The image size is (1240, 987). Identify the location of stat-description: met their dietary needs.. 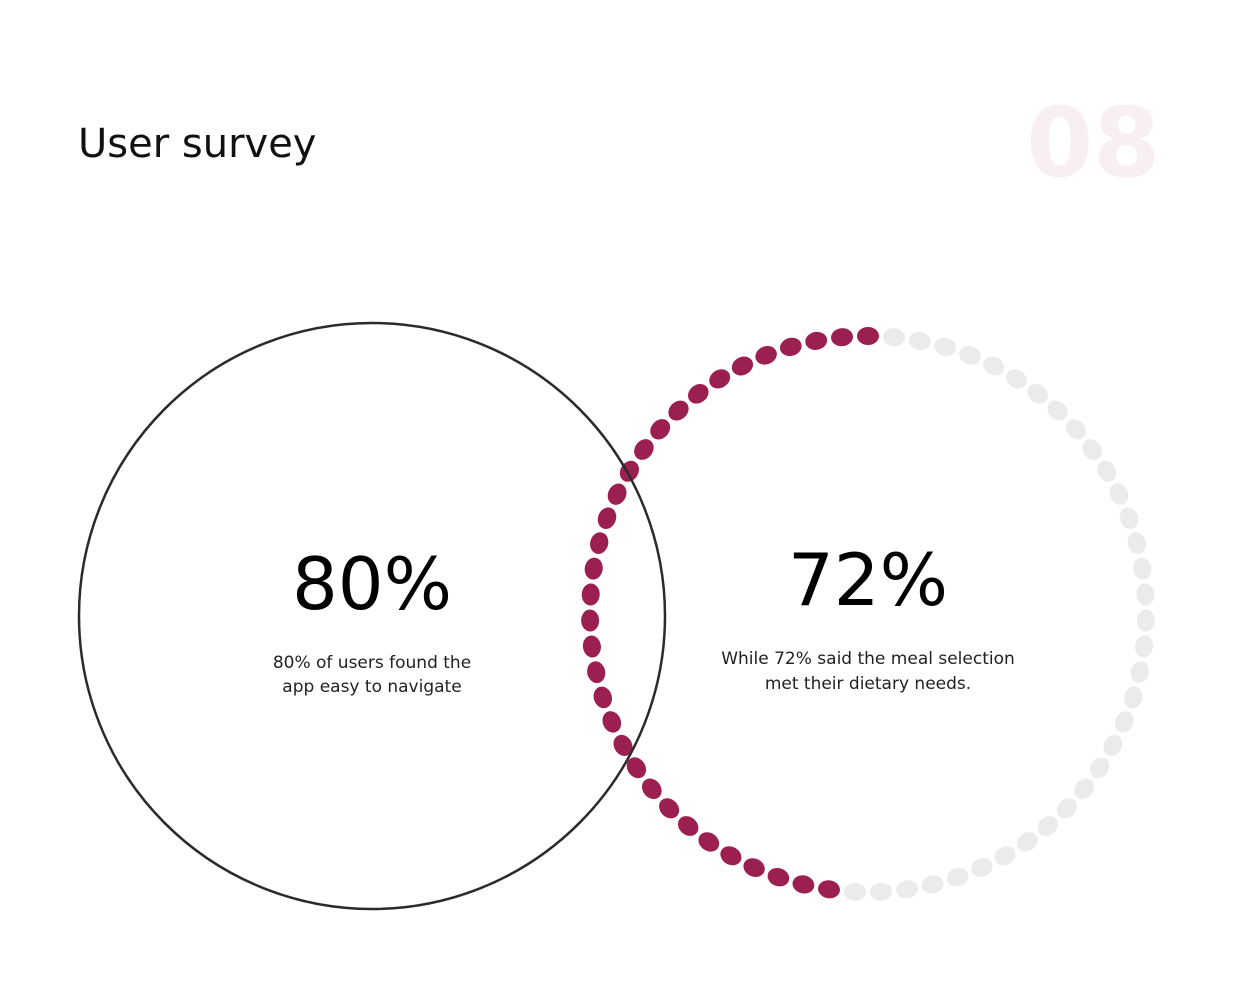
(868, 684).